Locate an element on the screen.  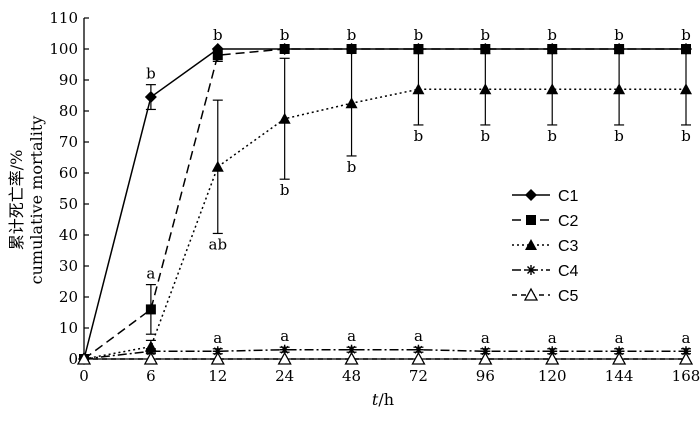
series-c4 is located at coordinates (385, 354).